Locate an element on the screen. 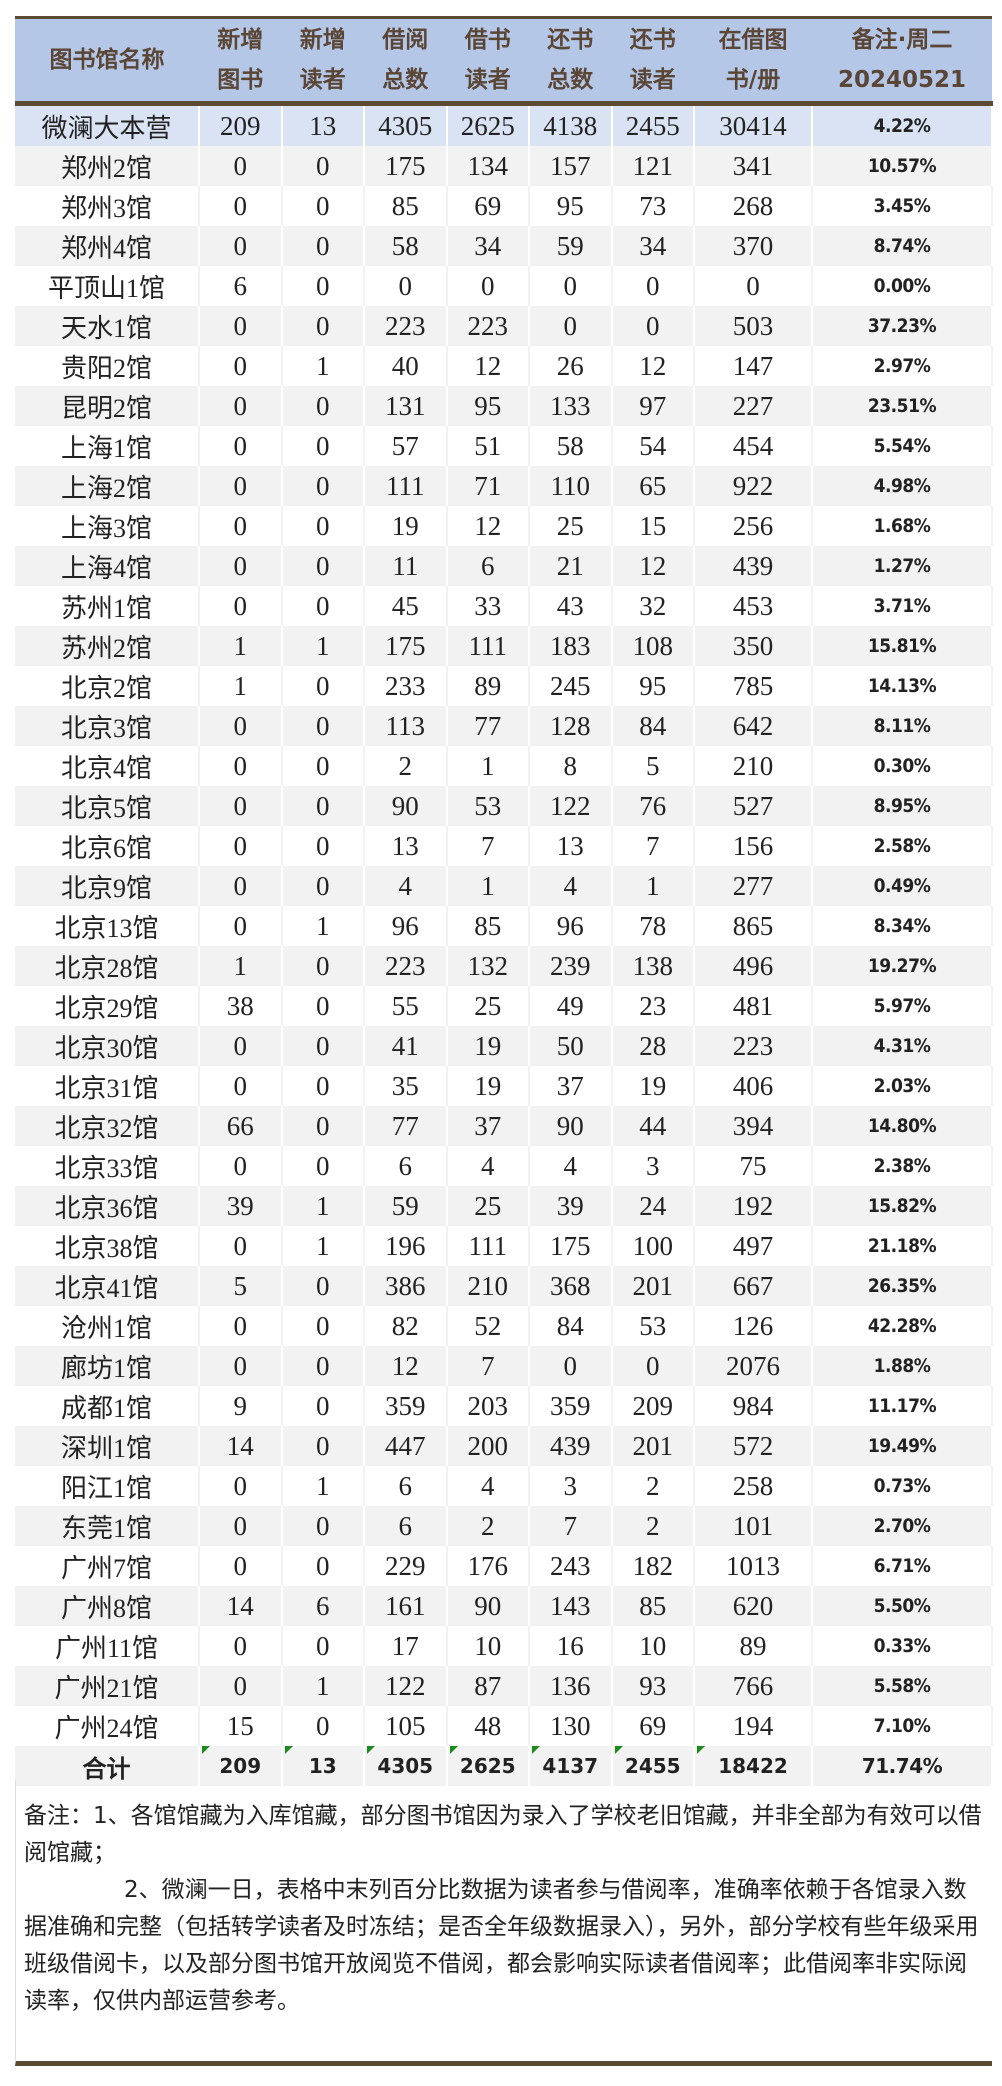  cell-returning-readers: 24 is located at coordinates (653, 1206).